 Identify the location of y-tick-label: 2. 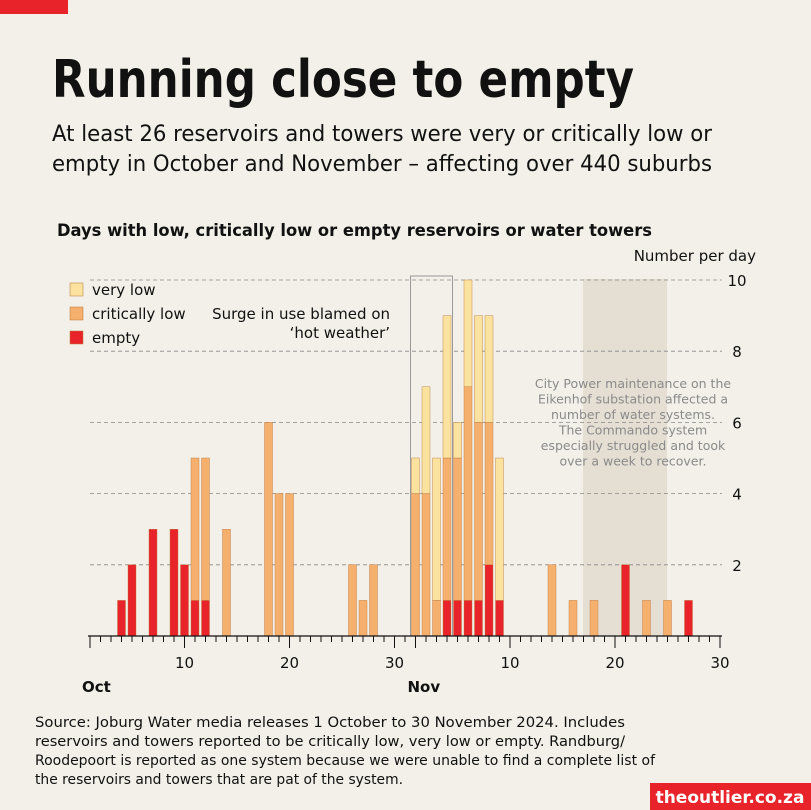
(737, 566).